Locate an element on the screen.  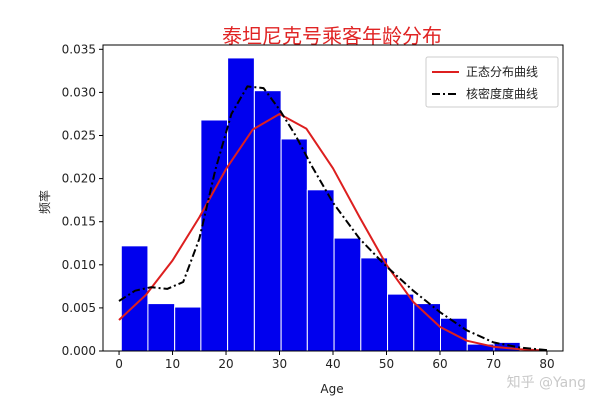
legend-box is located at coordinates (492, 82).